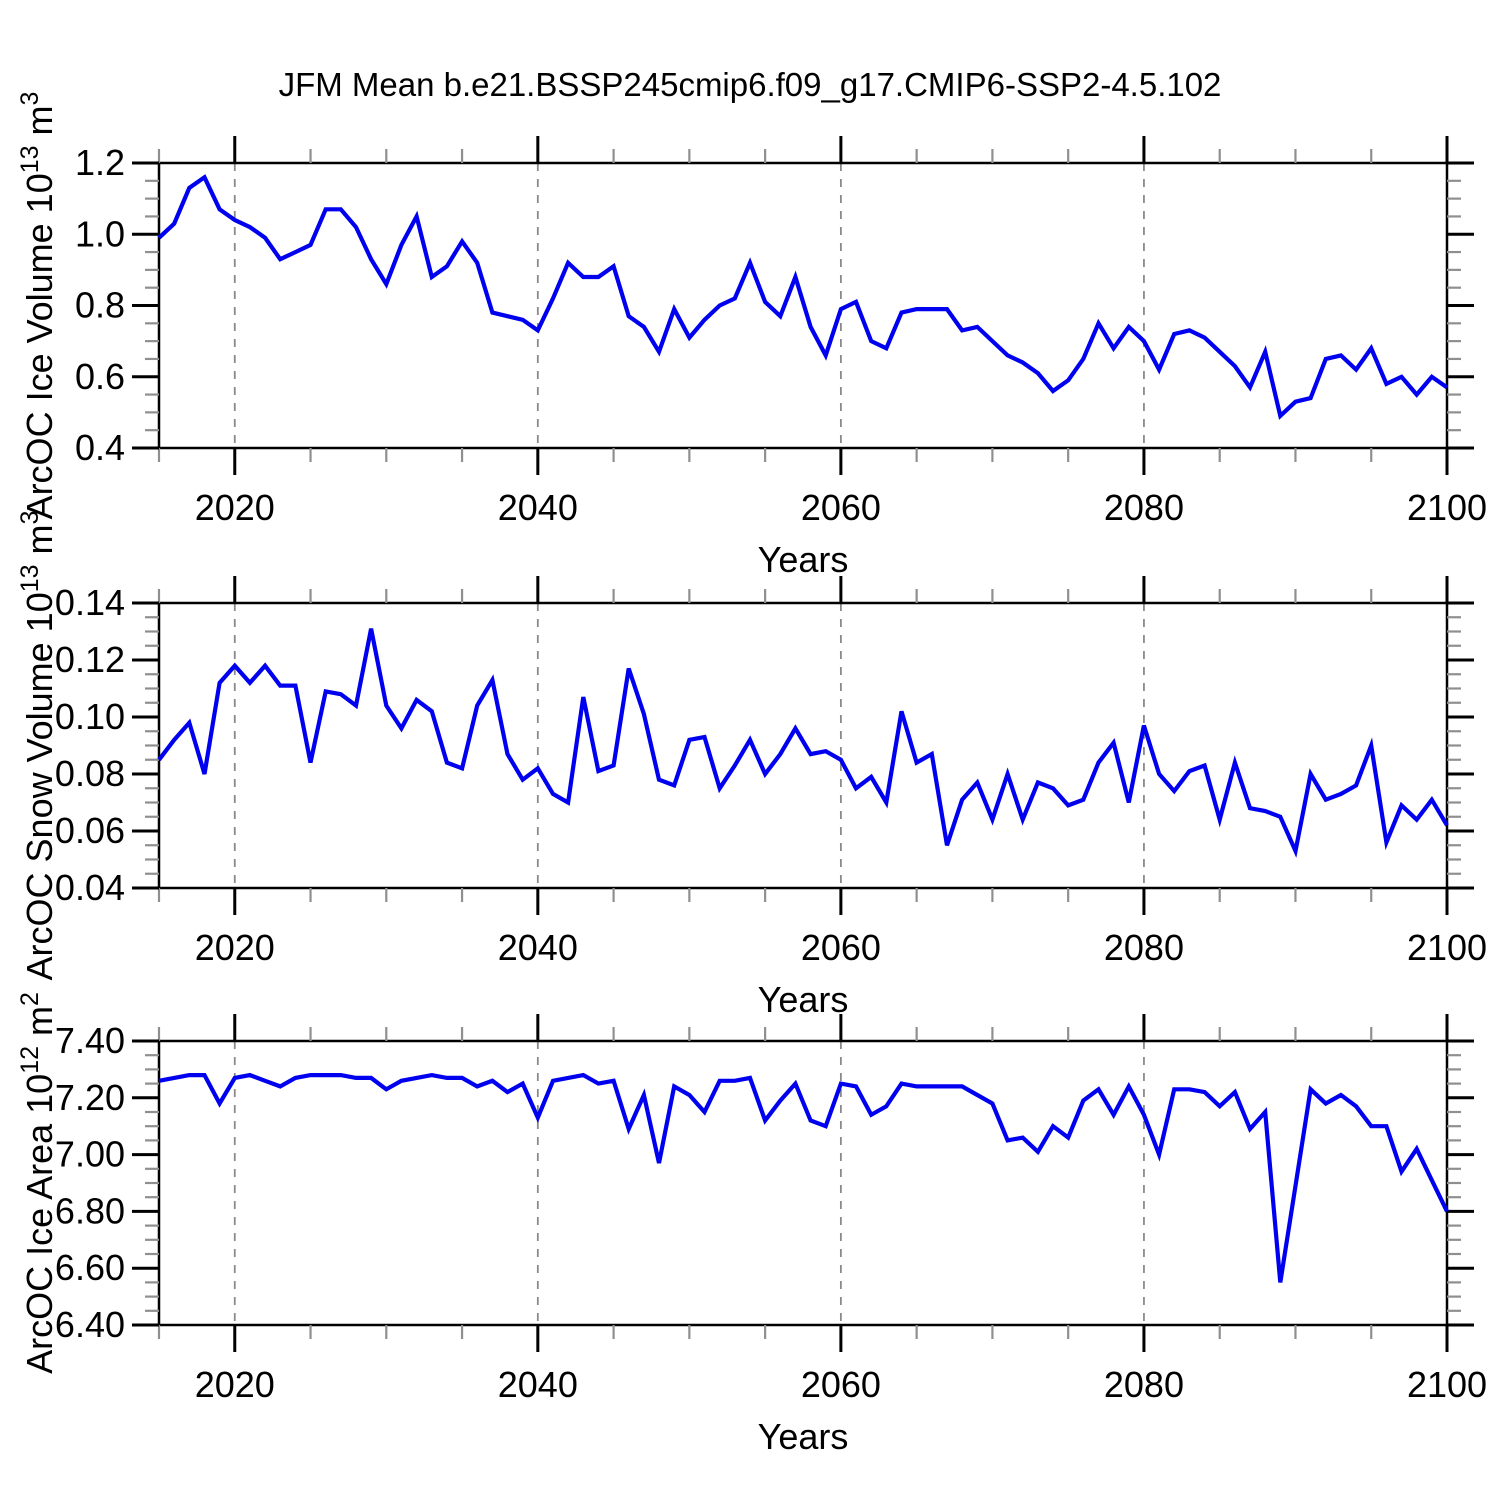  What do you see at coordinates (90, 1267) in the screenshot?
I see `y-tick-label: 6.60` at bounding box center [90, 1267].